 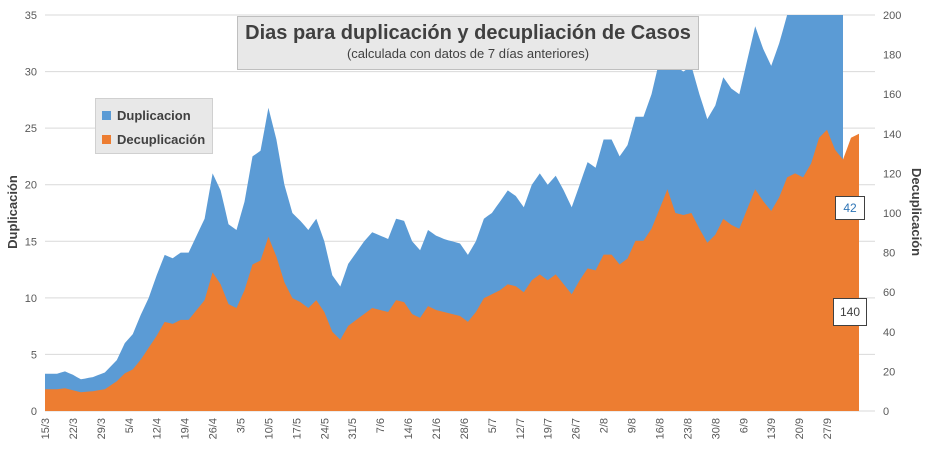 I want to click on x-tick-21-6: 21/6, so click(x=437, y=428).